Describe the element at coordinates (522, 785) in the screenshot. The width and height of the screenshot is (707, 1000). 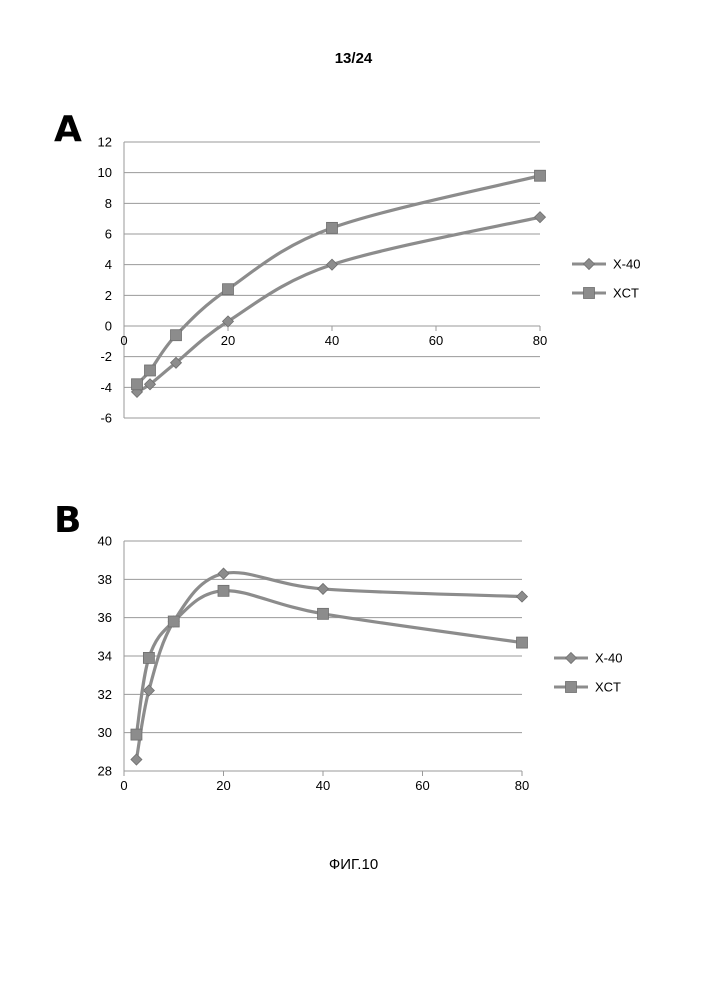
I see `chart-b-x-tick-label: 80` at that location.